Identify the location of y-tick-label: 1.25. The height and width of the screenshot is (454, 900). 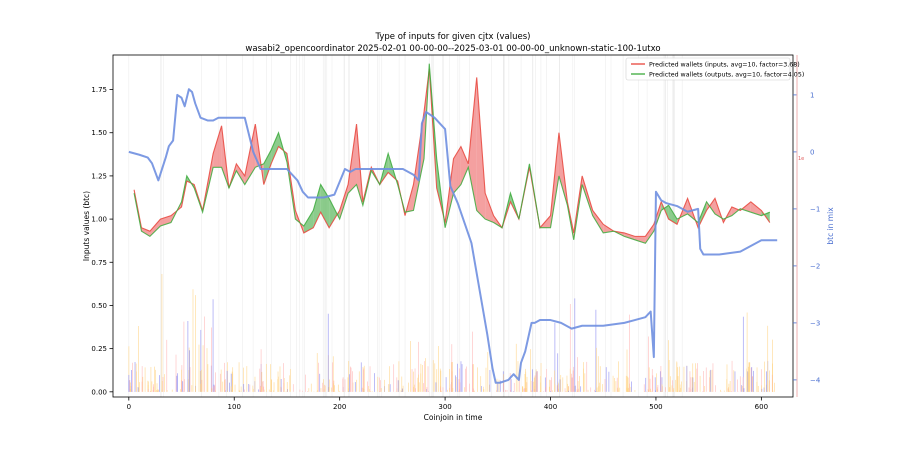
(99, 176).